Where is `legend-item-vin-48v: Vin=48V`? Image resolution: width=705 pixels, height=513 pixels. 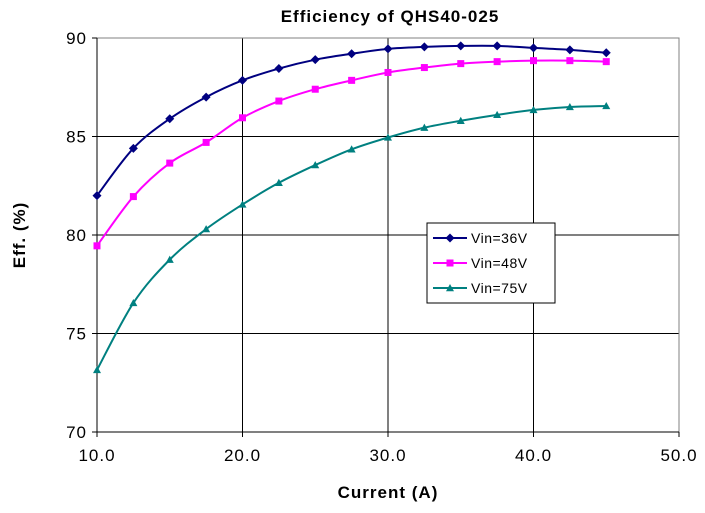 legend-item-vin-48v: Vin=48V is located at coordinates (480, 263).